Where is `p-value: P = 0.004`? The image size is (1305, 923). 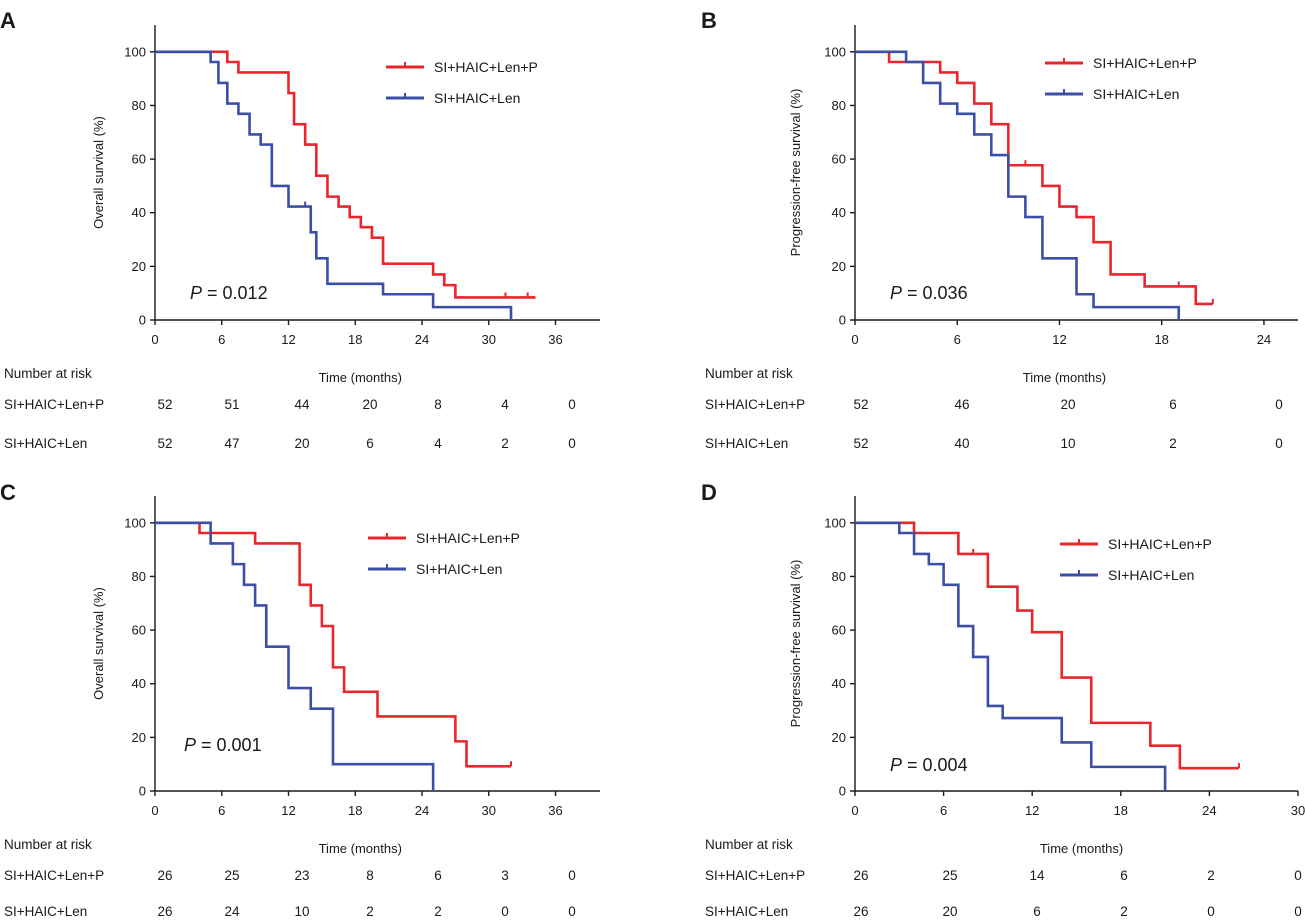
p-value: P = 0.004 is located at coordinates (929, 765).